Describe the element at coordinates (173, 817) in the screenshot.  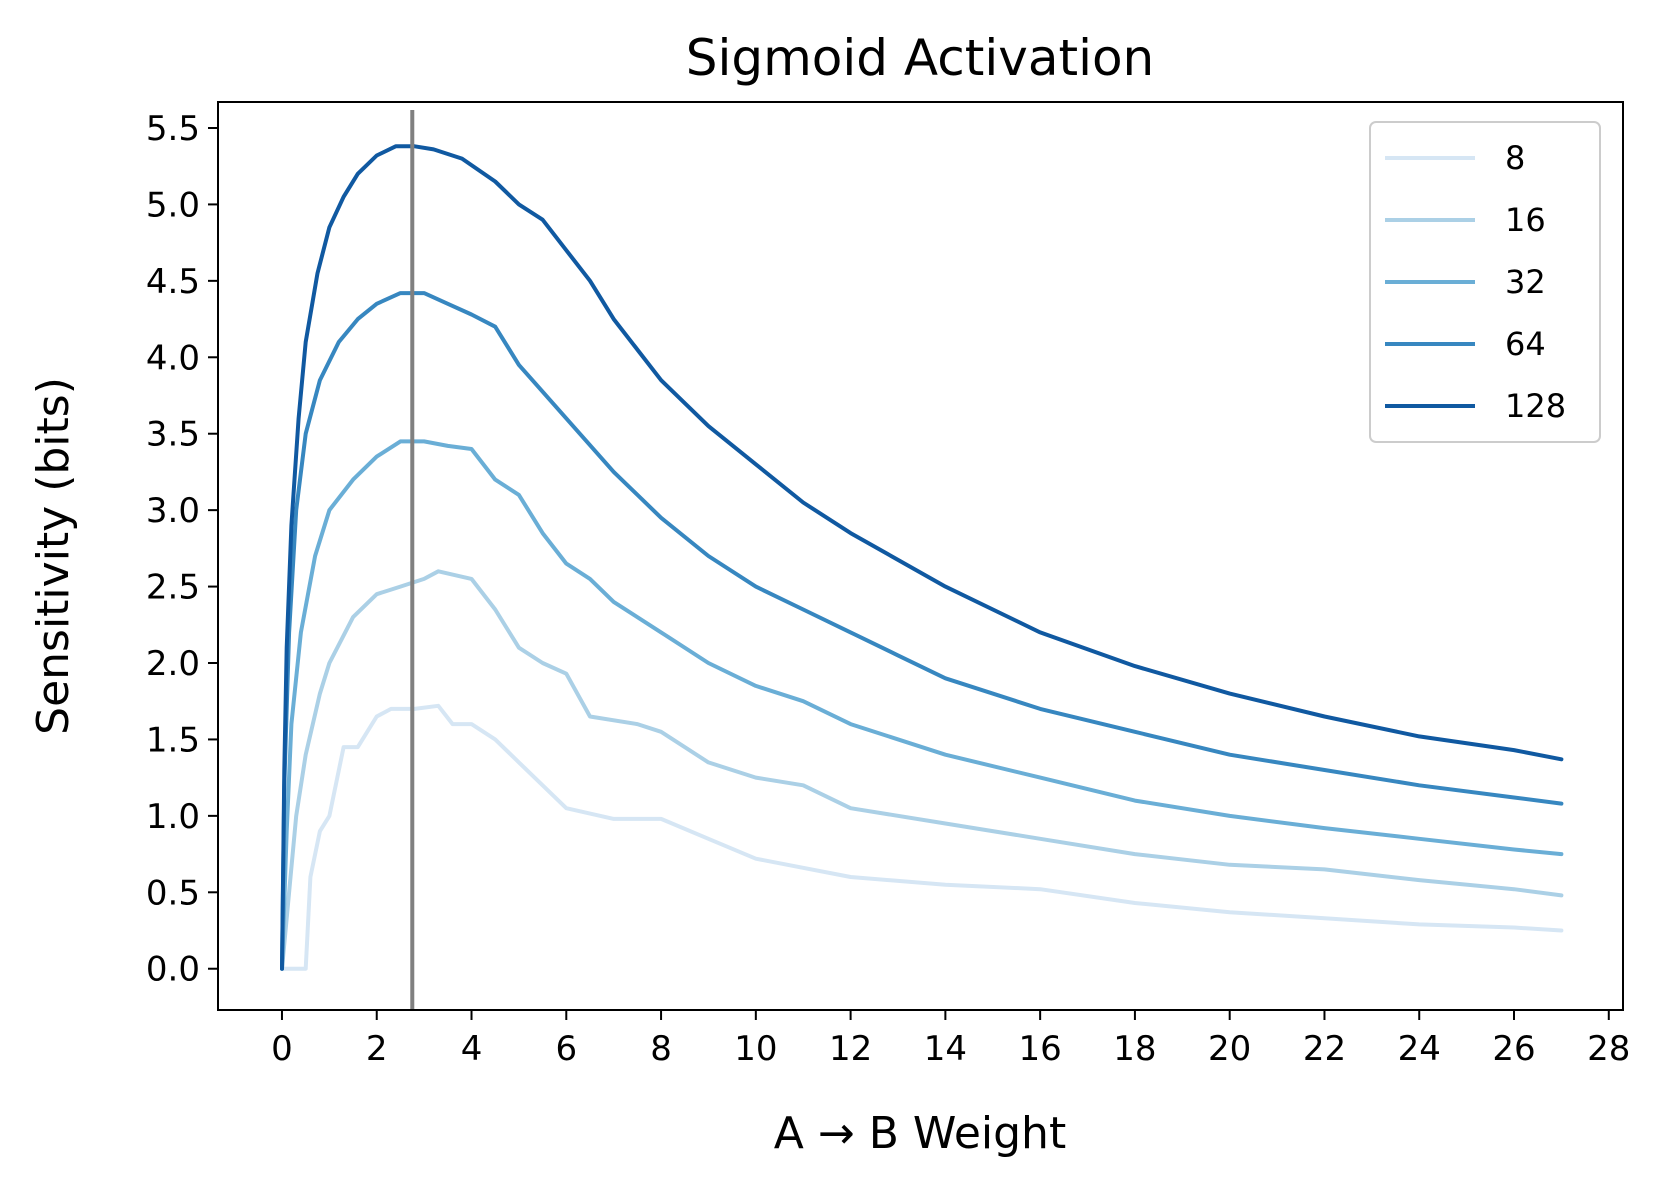
I see `y-tick-label: 1.0` at that location.